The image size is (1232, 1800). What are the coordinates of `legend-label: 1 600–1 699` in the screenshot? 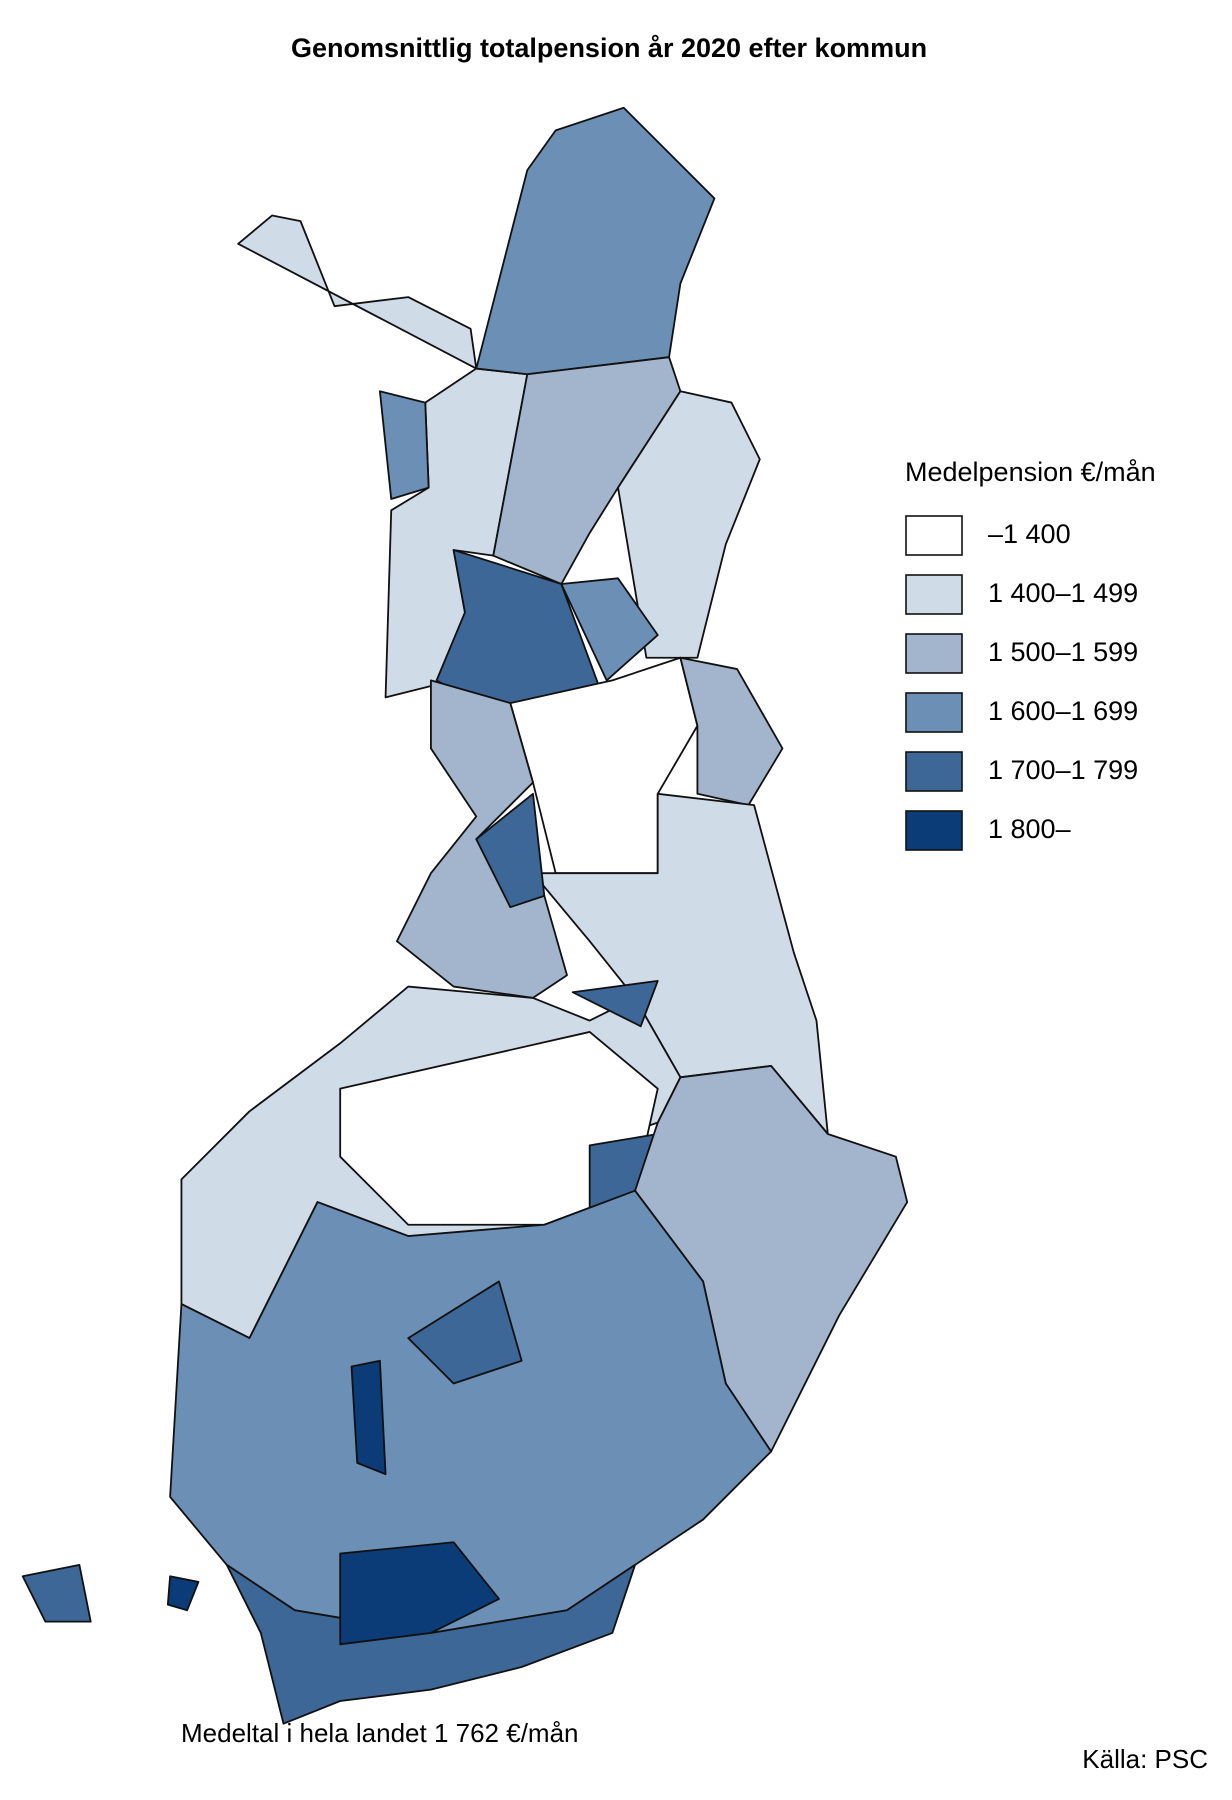 It's located at (1063, 711).